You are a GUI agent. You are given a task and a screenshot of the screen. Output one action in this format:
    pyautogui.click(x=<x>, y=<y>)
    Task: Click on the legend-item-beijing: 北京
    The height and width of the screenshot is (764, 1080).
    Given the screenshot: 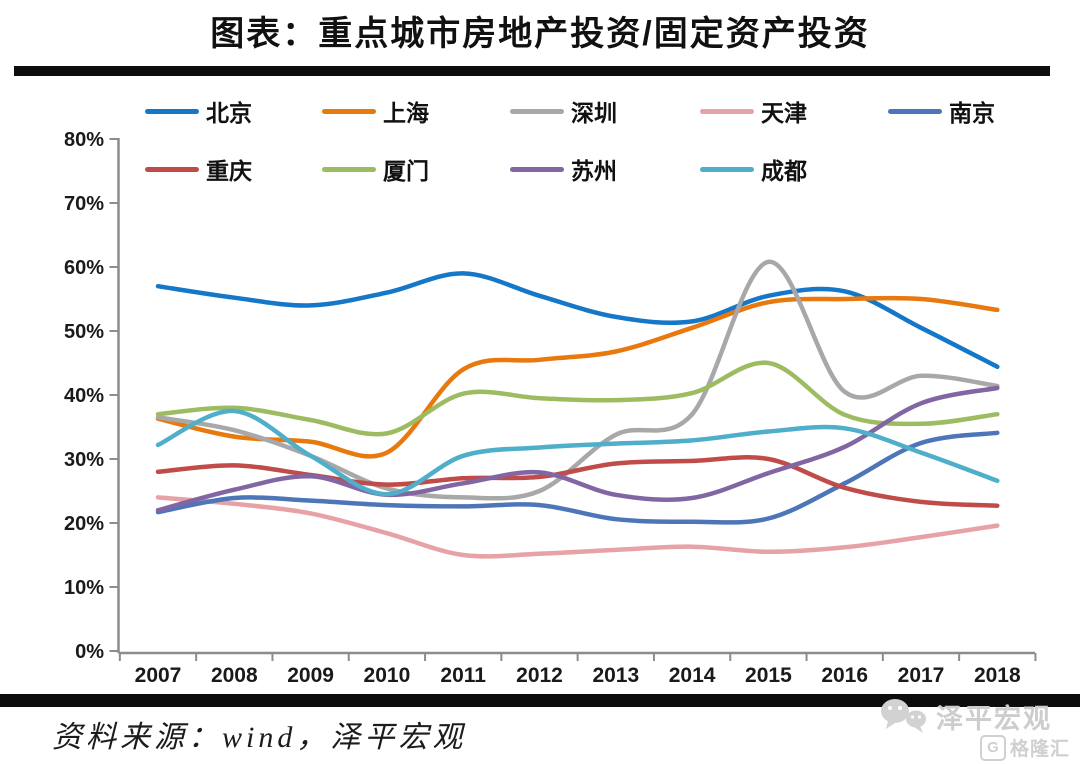 What is the action you would take?
    pyautogui.click(x=198, y=112)
    